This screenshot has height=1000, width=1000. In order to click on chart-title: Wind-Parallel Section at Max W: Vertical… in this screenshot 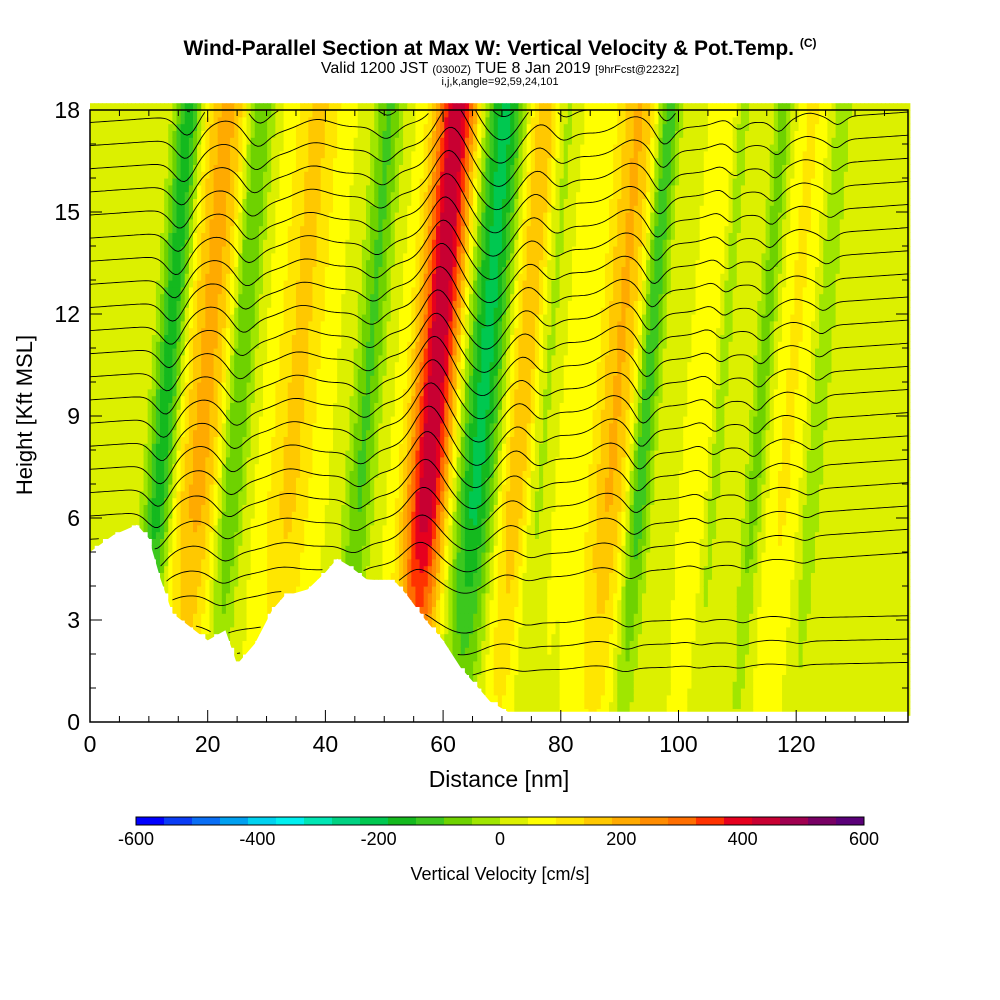, I will do `click(500, 48)`.